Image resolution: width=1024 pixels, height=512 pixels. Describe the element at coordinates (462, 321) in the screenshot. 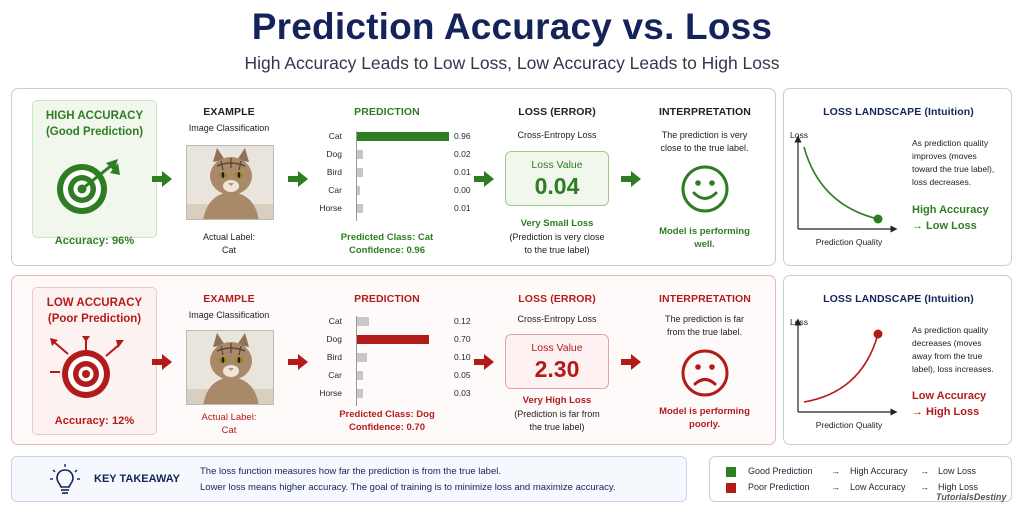

I see `bar-value-label: 0.12` at that location.